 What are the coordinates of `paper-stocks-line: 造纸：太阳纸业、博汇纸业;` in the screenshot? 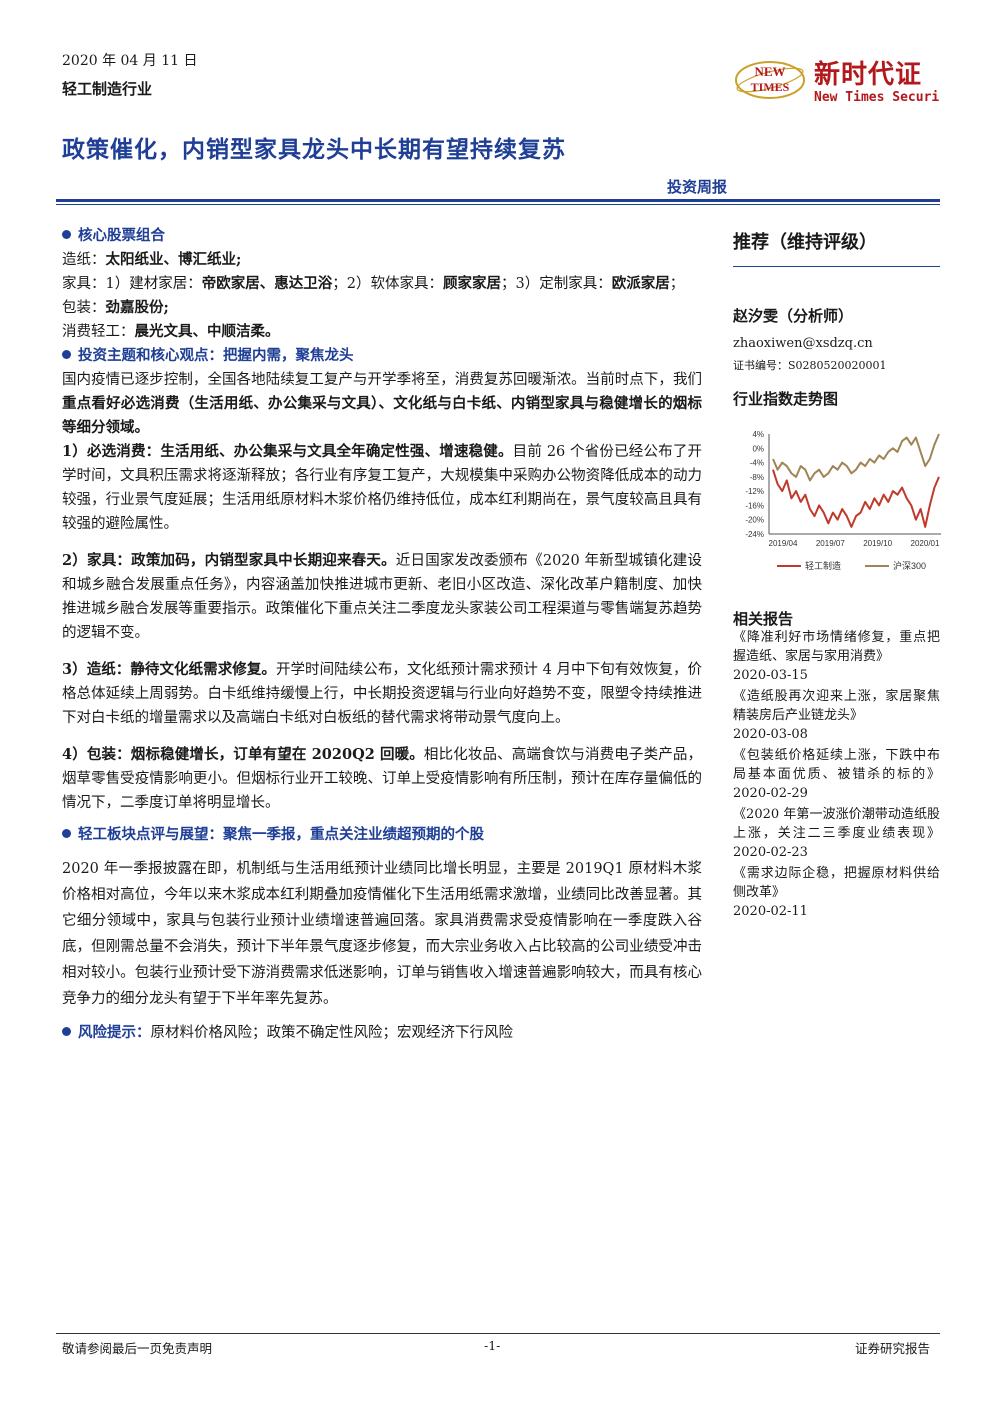 It's located at (152, 259).